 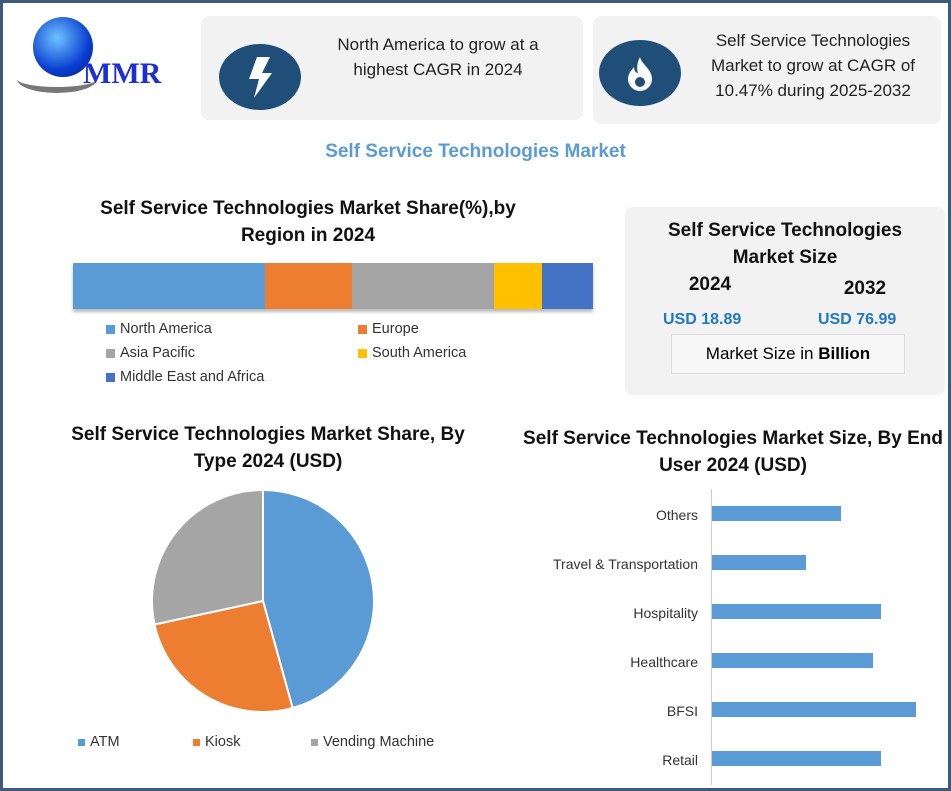 What do you see at coordinates (640, 73) in the screenshot?
I see `fire-icon` at bounding box center [640, 73].